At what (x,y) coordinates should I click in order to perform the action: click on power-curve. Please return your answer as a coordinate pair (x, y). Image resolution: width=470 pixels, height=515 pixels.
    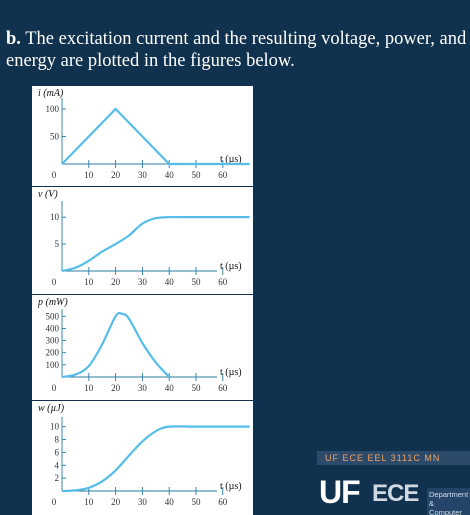
    Looking at the image, I should click on (116, 345).